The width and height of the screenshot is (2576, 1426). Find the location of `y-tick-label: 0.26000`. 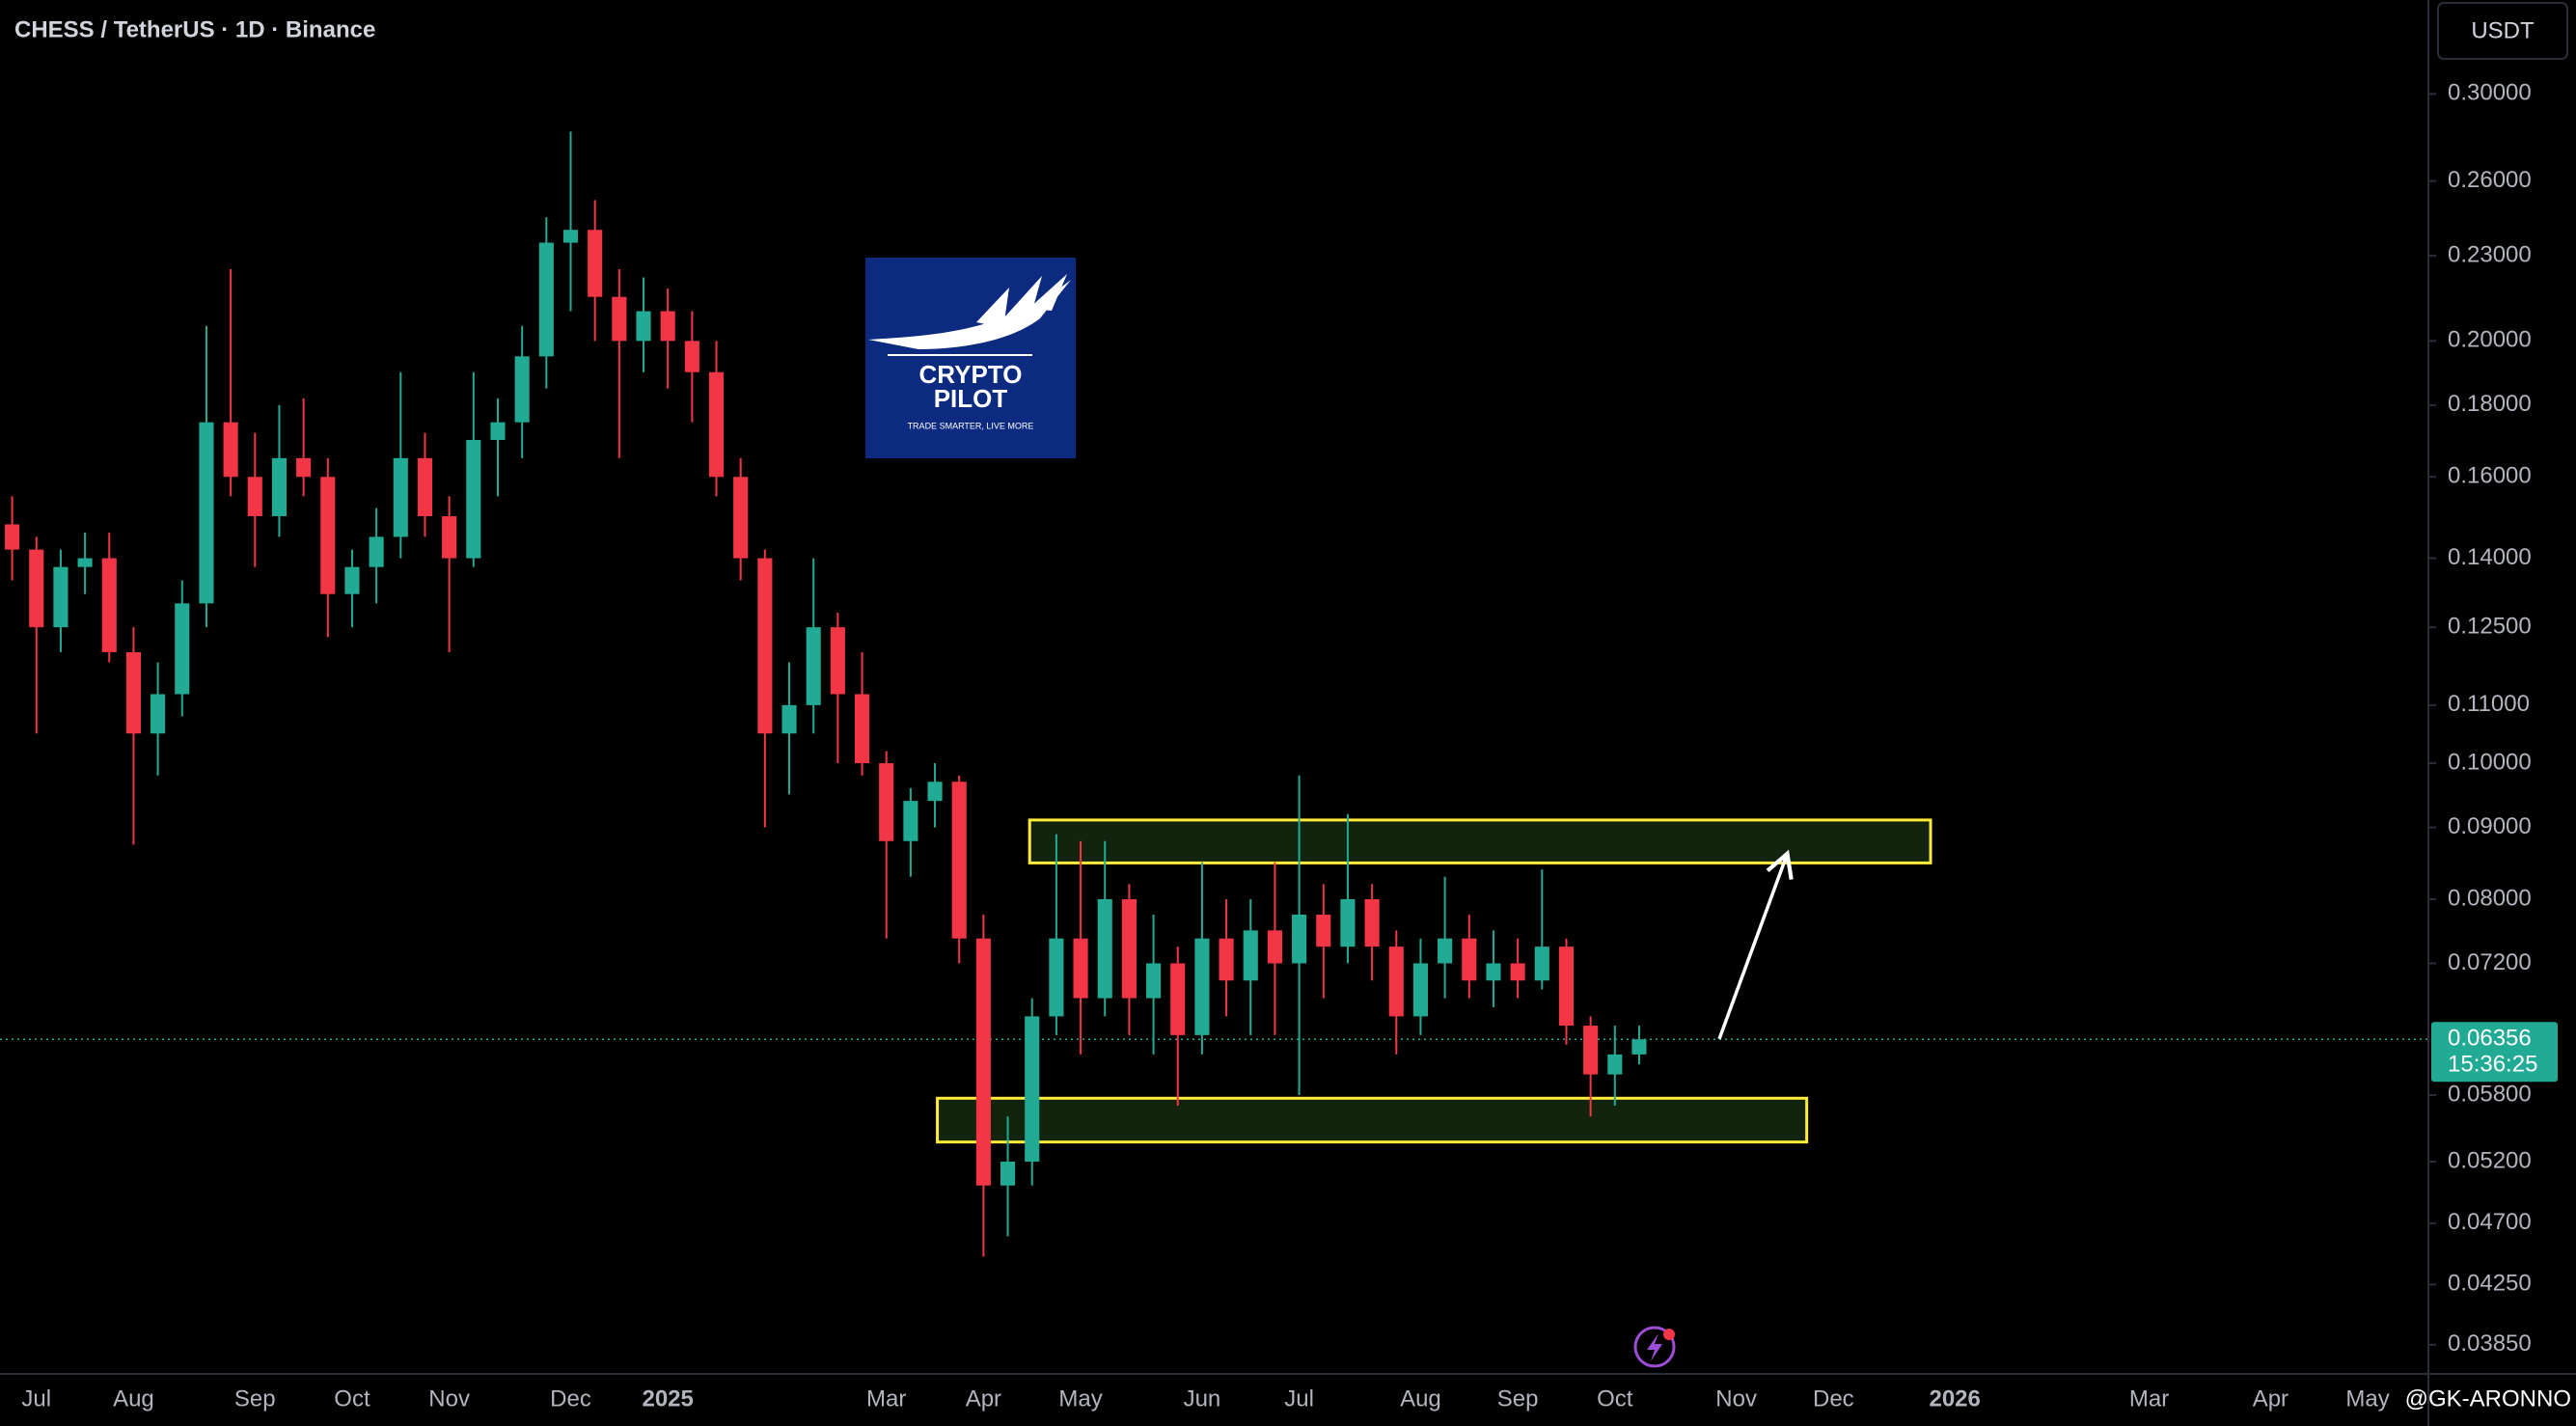

y-tick-label: 0.26000 is located at coordinates (2490, 180).